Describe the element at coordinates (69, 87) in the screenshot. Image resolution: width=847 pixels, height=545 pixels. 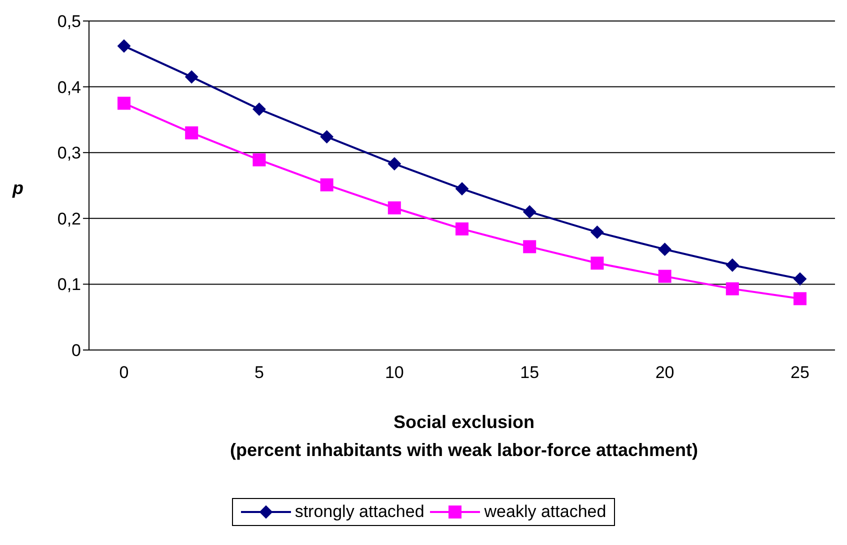
I see `y-tick-label: 0,4` at that location.